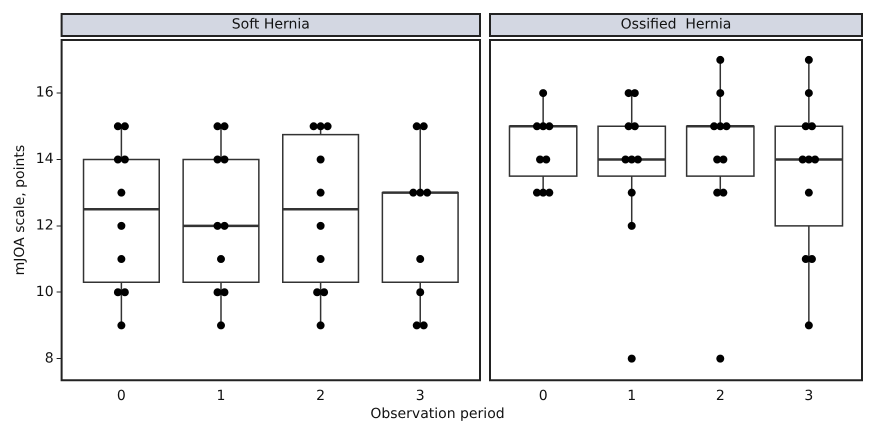 The width and height of the screenshot is (875, 444). Describe the element at coordinates (49, 358) in the screenshot. I see `y-tick-label: 8` at that location.